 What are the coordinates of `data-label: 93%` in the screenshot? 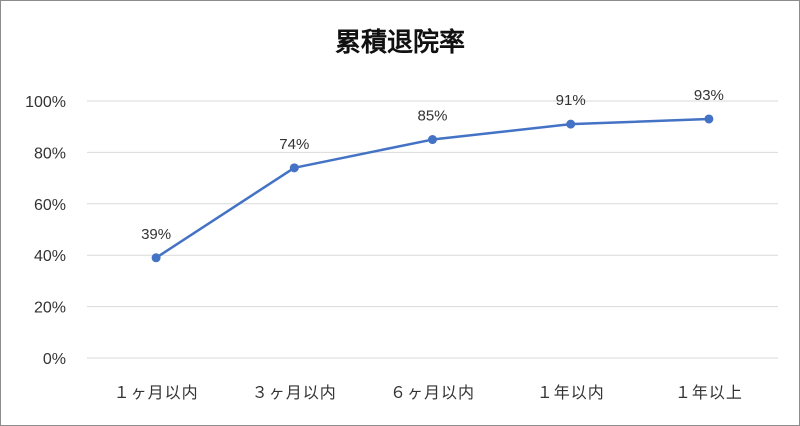 It's located at (709, 95).